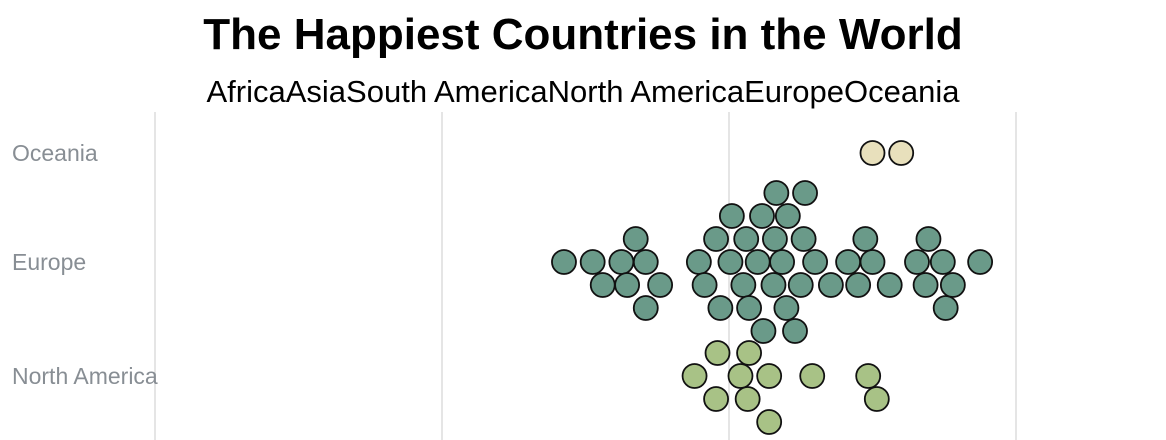  Describe the element at coordinates (85, 376) in the screenshot. I see `category-label-north-america: North America` at that location.